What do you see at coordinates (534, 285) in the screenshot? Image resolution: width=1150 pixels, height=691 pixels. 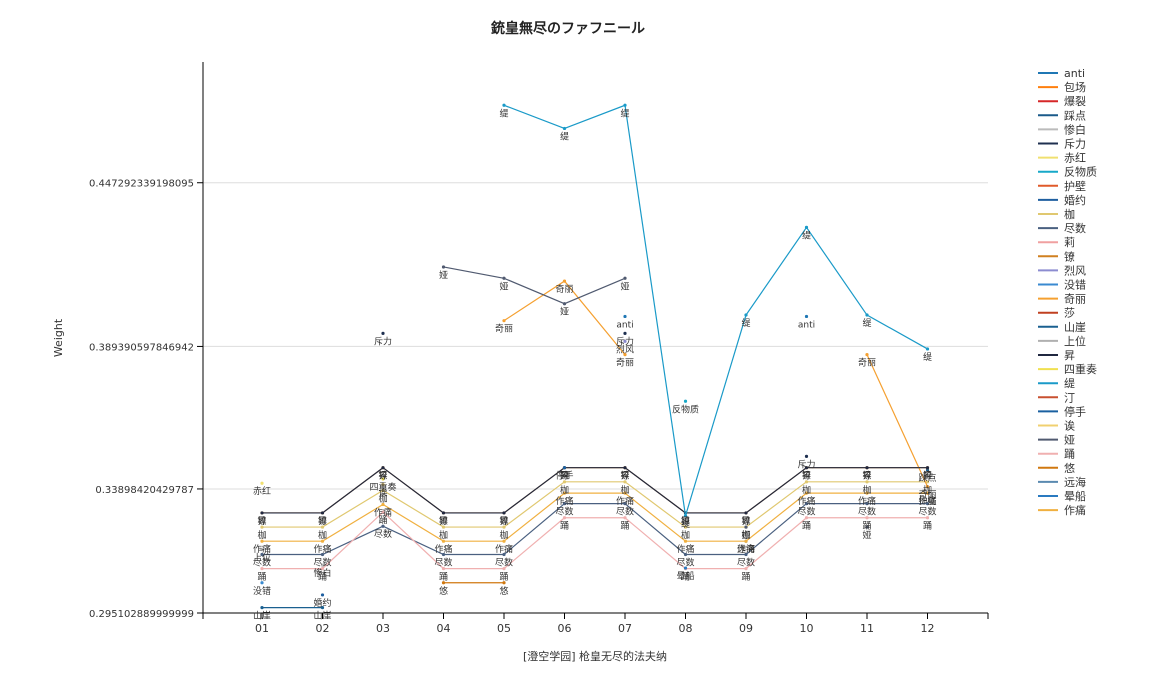 I see `series-line-娅` at bounding box center [534, 285].